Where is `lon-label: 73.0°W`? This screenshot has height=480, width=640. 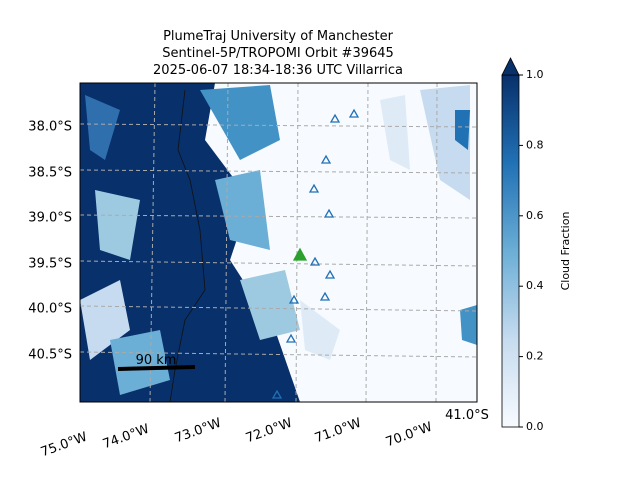
lon-label: 73.0°W is located at coordinates (198, 431).